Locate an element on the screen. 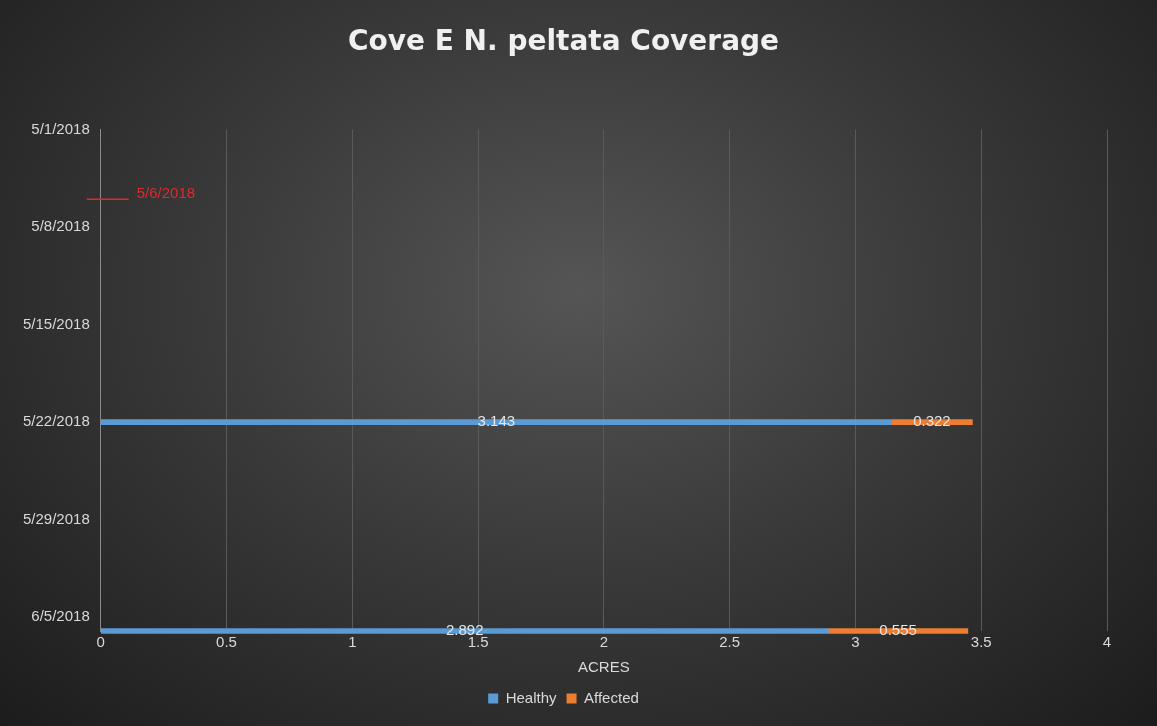 The width and height of the screenshot is (1157, 726). x-axis-title: ACRES is located at coordinates (604, 667).